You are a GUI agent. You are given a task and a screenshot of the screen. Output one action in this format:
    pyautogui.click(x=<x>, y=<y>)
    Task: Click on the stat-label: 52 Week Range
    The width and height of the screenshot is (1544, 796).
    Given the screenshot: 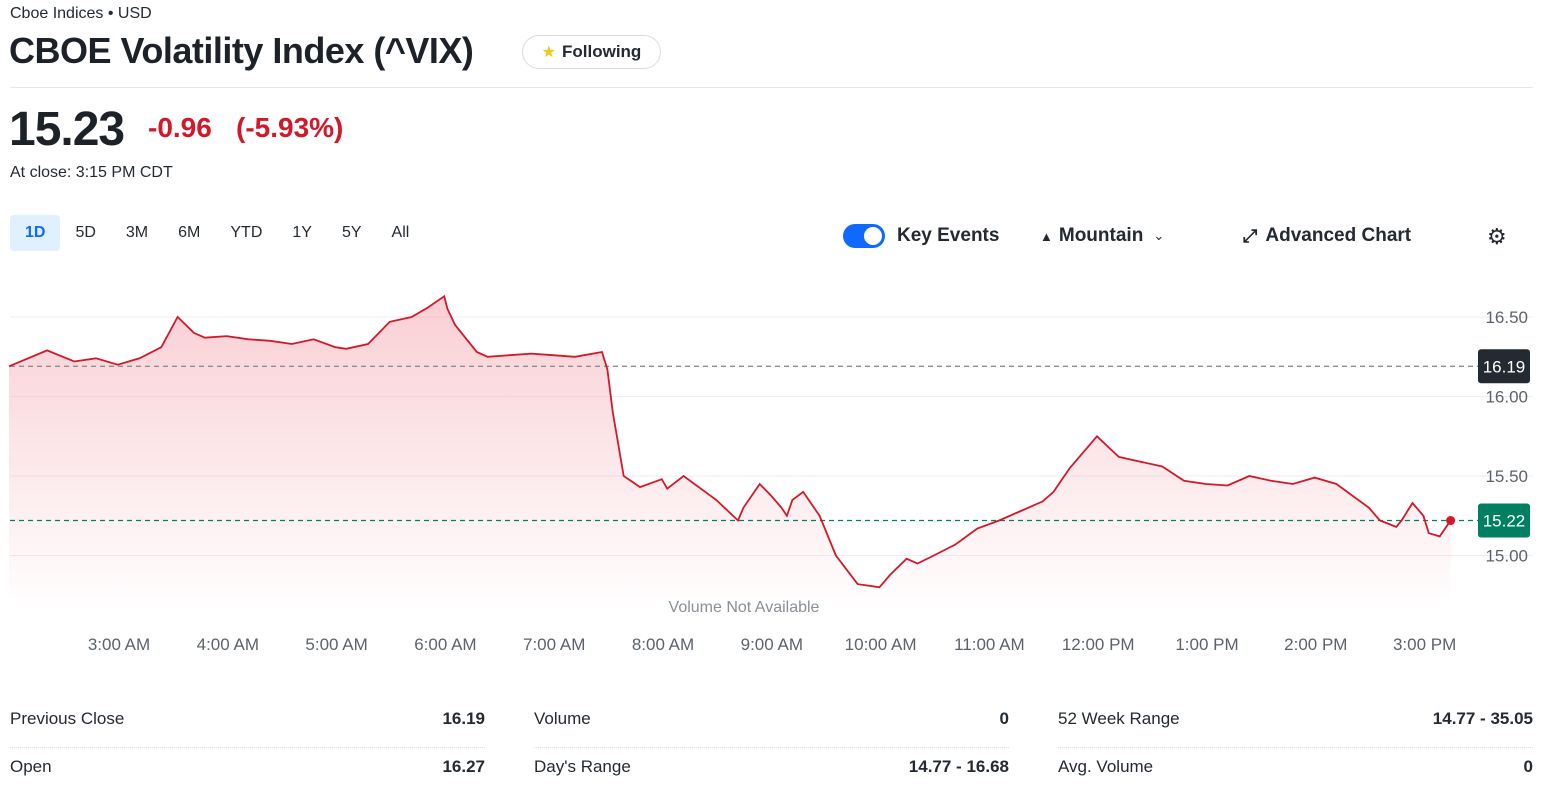 What is the action you would take?
    pyautogui.click(x=1119, y=718)
    